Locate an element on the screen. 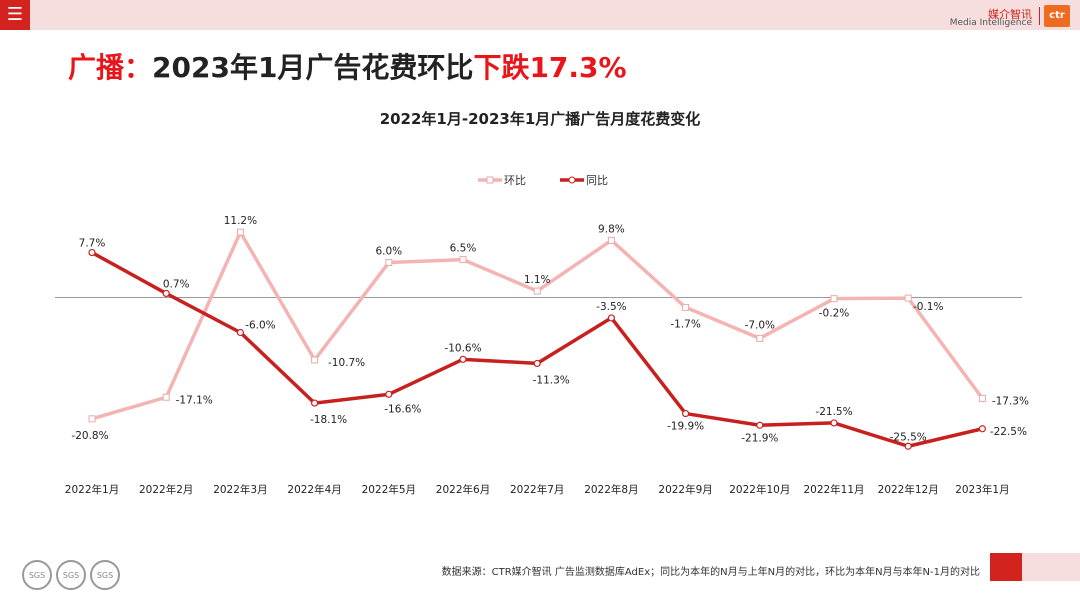  ctr-logo-icon: ctr is located at coordinates (1057, 16).